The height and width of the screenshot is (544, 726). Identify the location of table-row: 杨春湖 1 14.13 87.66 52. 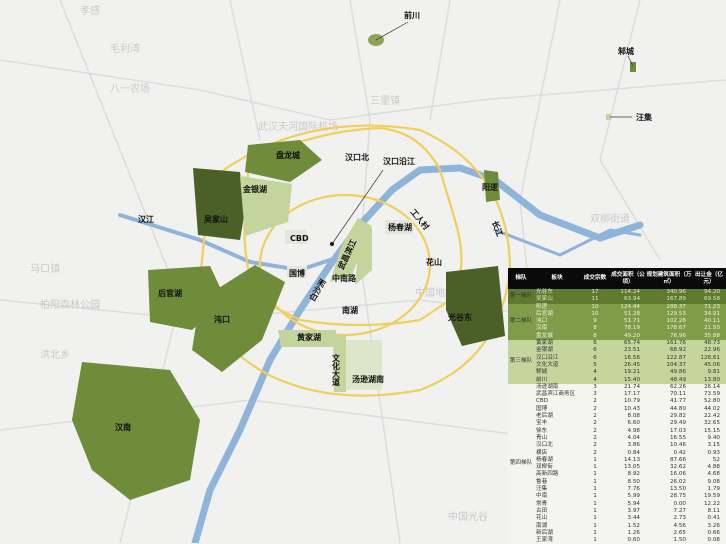
(617, 460).